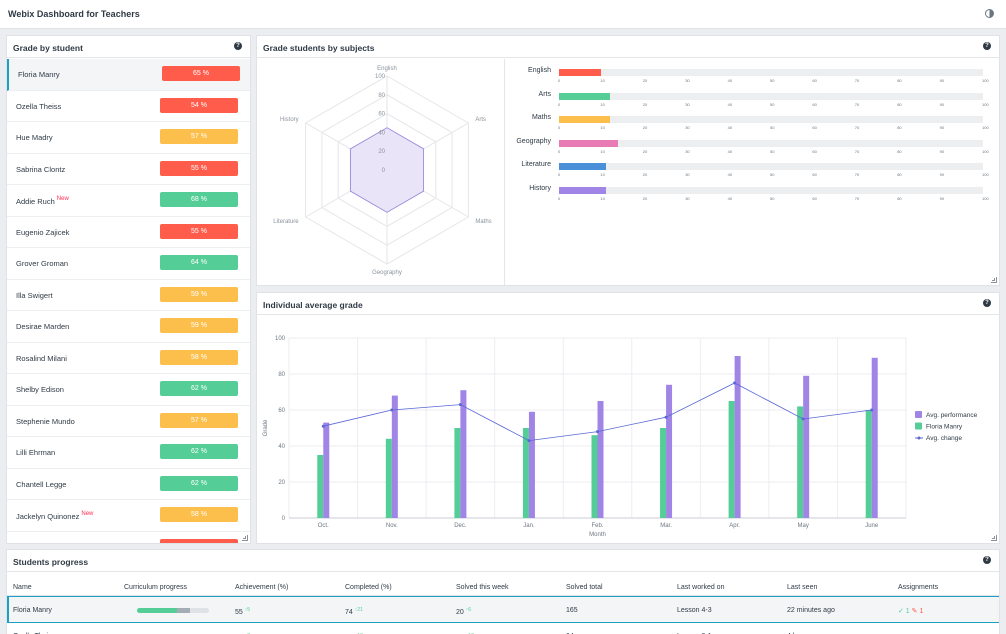  What do you see at coordinates (529, 526) in the screenshot?
I see `x-tick-label: Jan.` at bounding box center [529, 526].